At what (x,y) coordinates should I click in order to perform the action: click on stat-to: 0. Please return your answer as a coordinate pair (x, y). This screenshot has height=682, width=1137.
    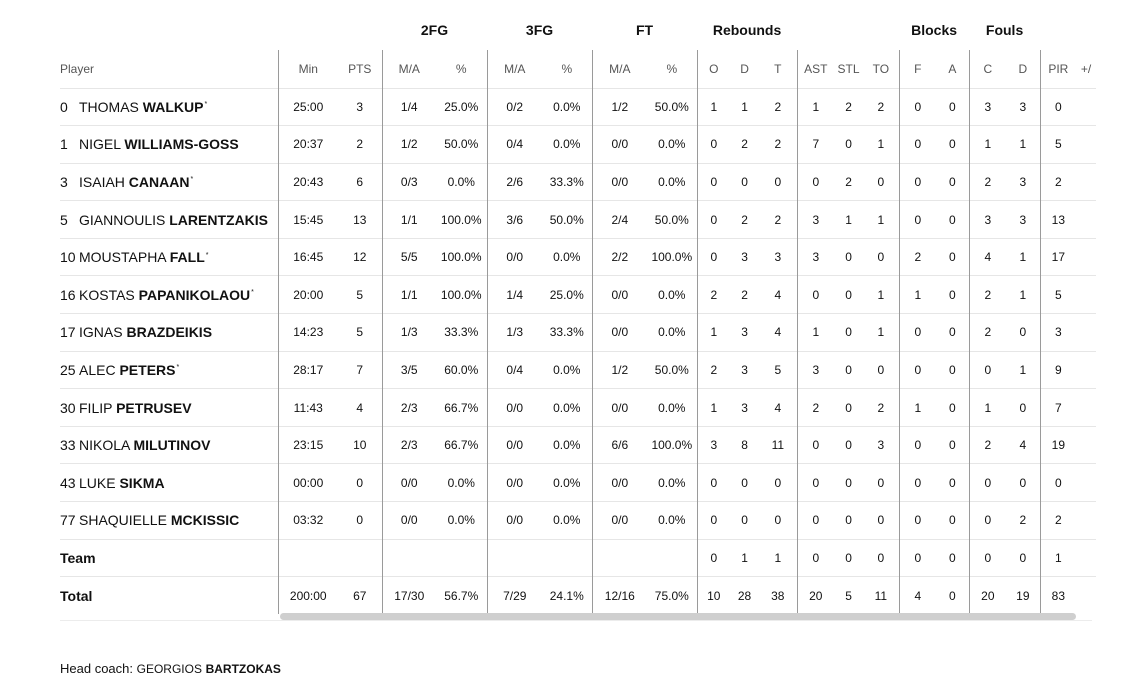
    Looking at the image, I should click on (881, 482).